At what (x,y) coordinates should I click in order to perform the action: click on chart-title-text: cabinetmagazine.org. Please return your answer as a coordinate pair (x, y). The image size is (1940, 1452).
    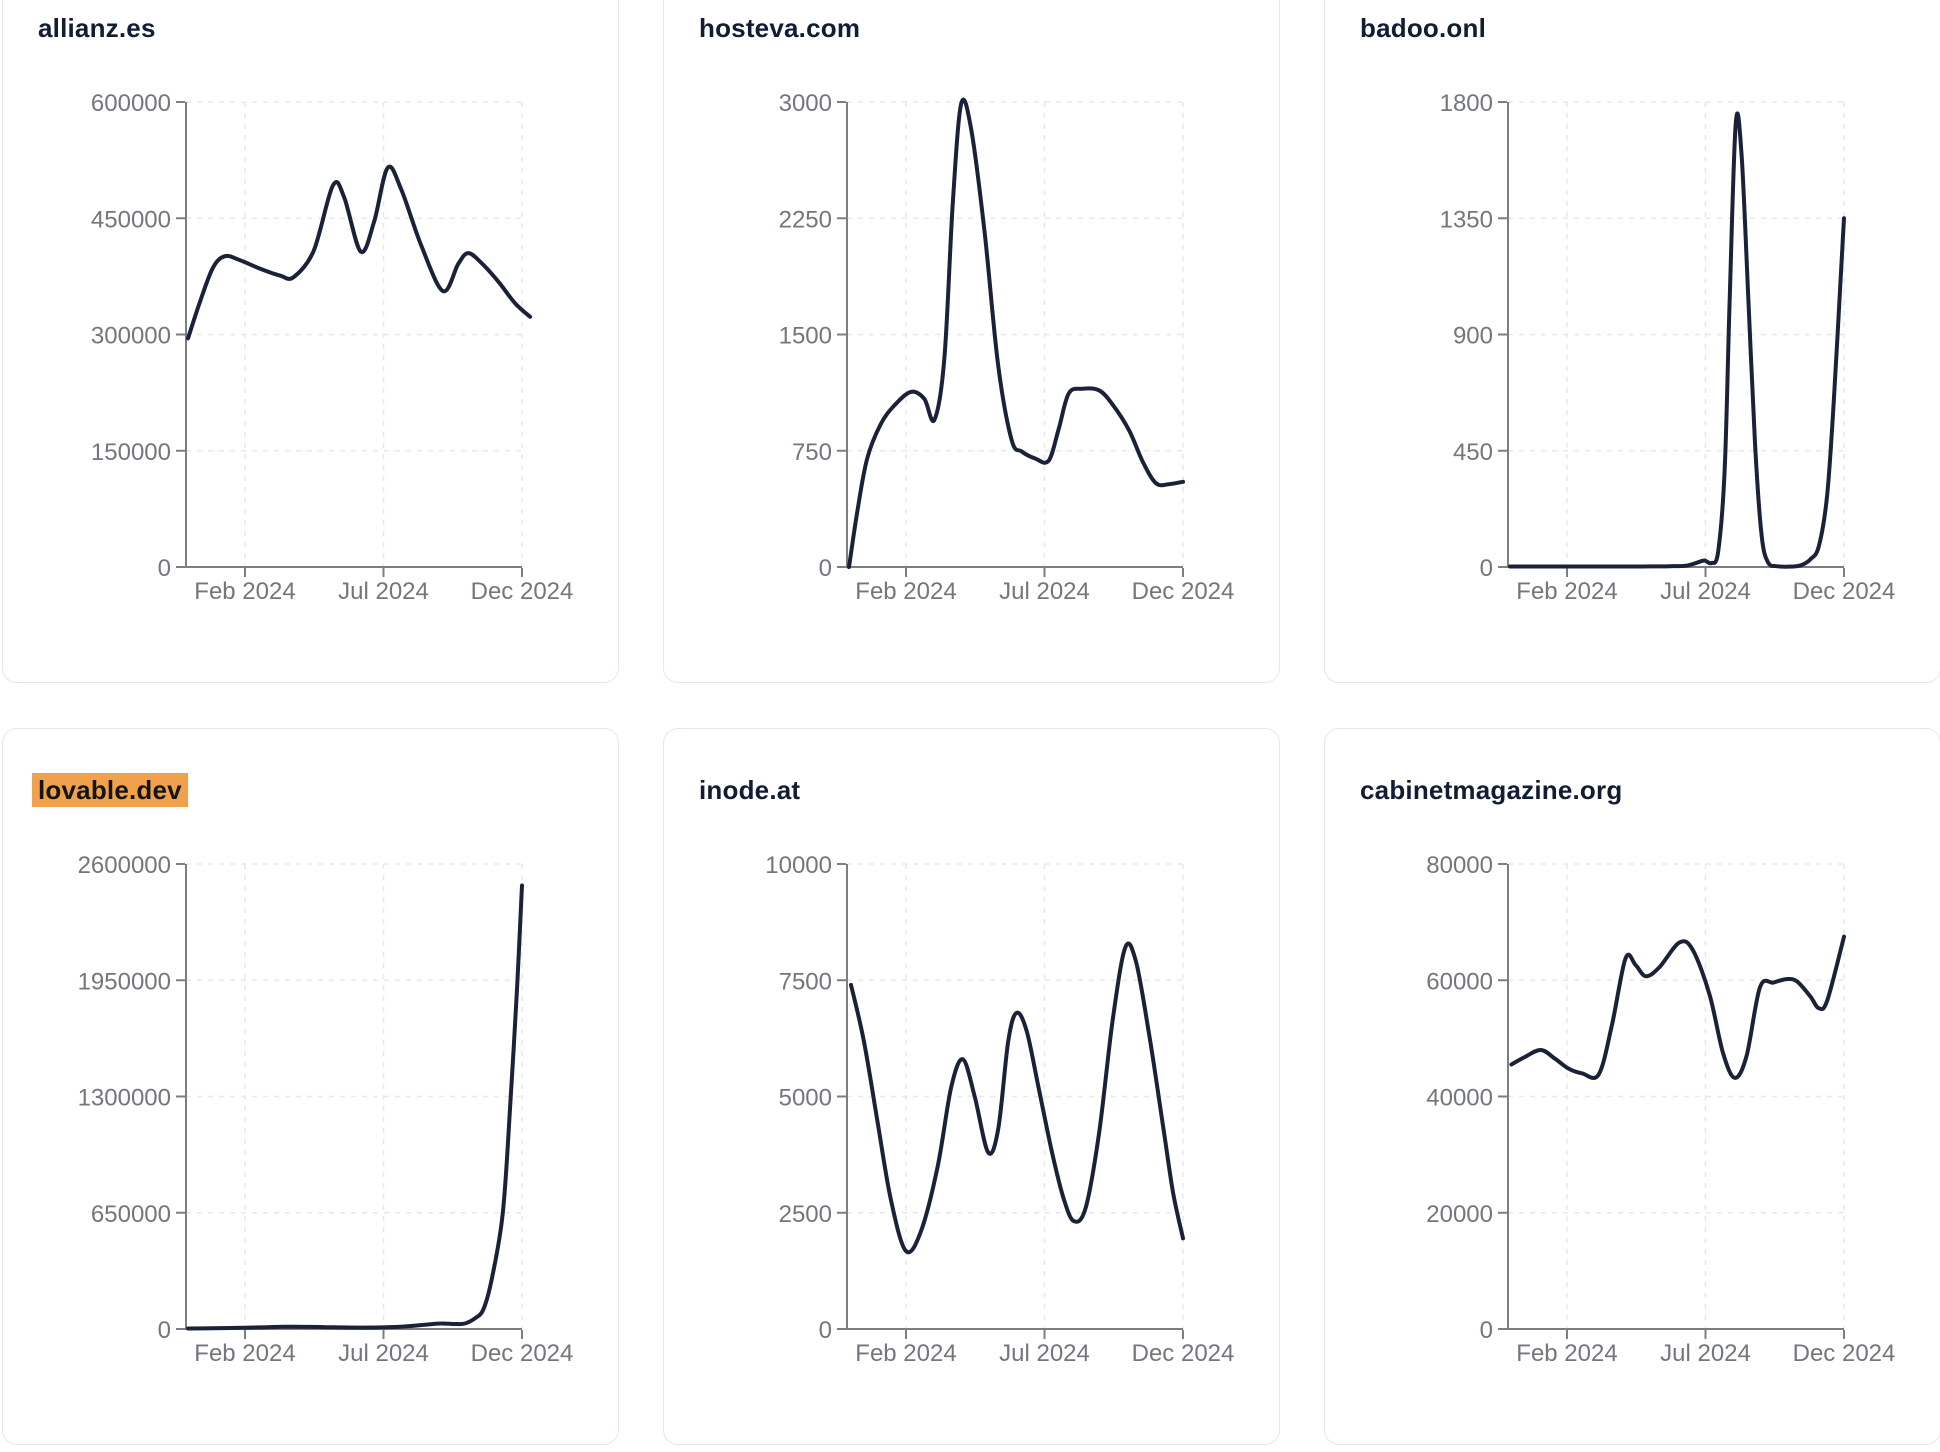
    Looking at the image, I should click on (1491, 790).